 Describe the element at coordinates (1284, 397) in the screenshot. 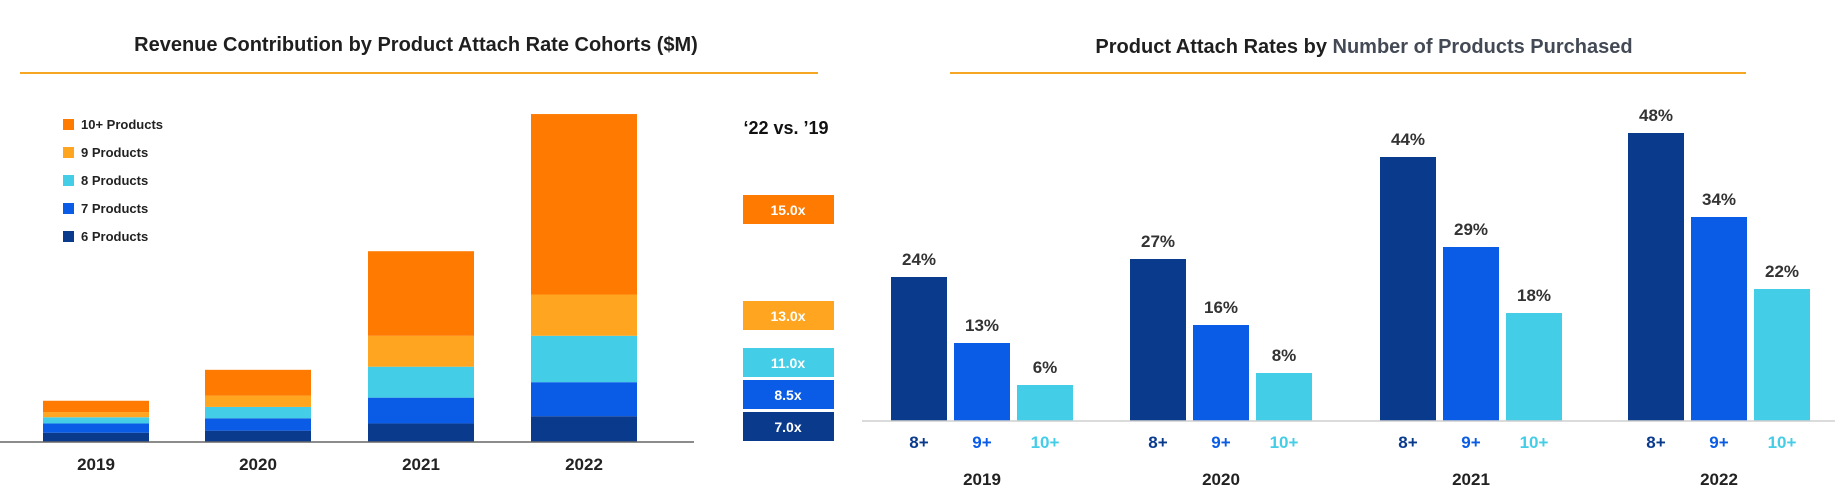

I see `bar-2020-10plus` at that location.